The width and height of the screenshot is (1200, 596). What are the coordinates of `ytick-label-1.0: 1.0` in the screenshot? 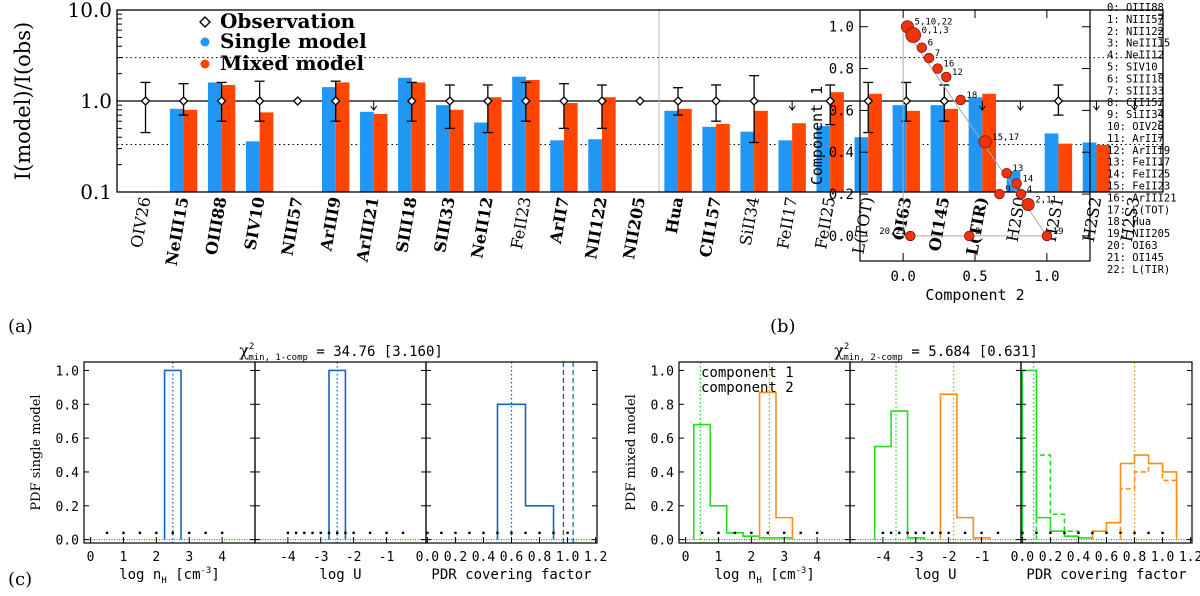 It's located at (67, 371).